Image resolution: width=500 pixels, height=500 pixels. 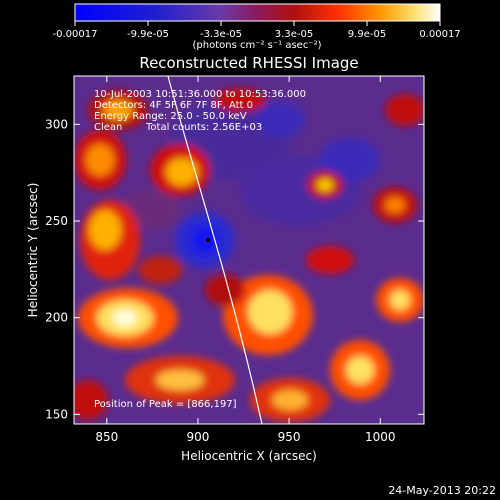 What do you see at coordinates (439, 34) in the screenshot?
I see `colorbar-tick-label: 0.00017` at bounding box center [439, 34].